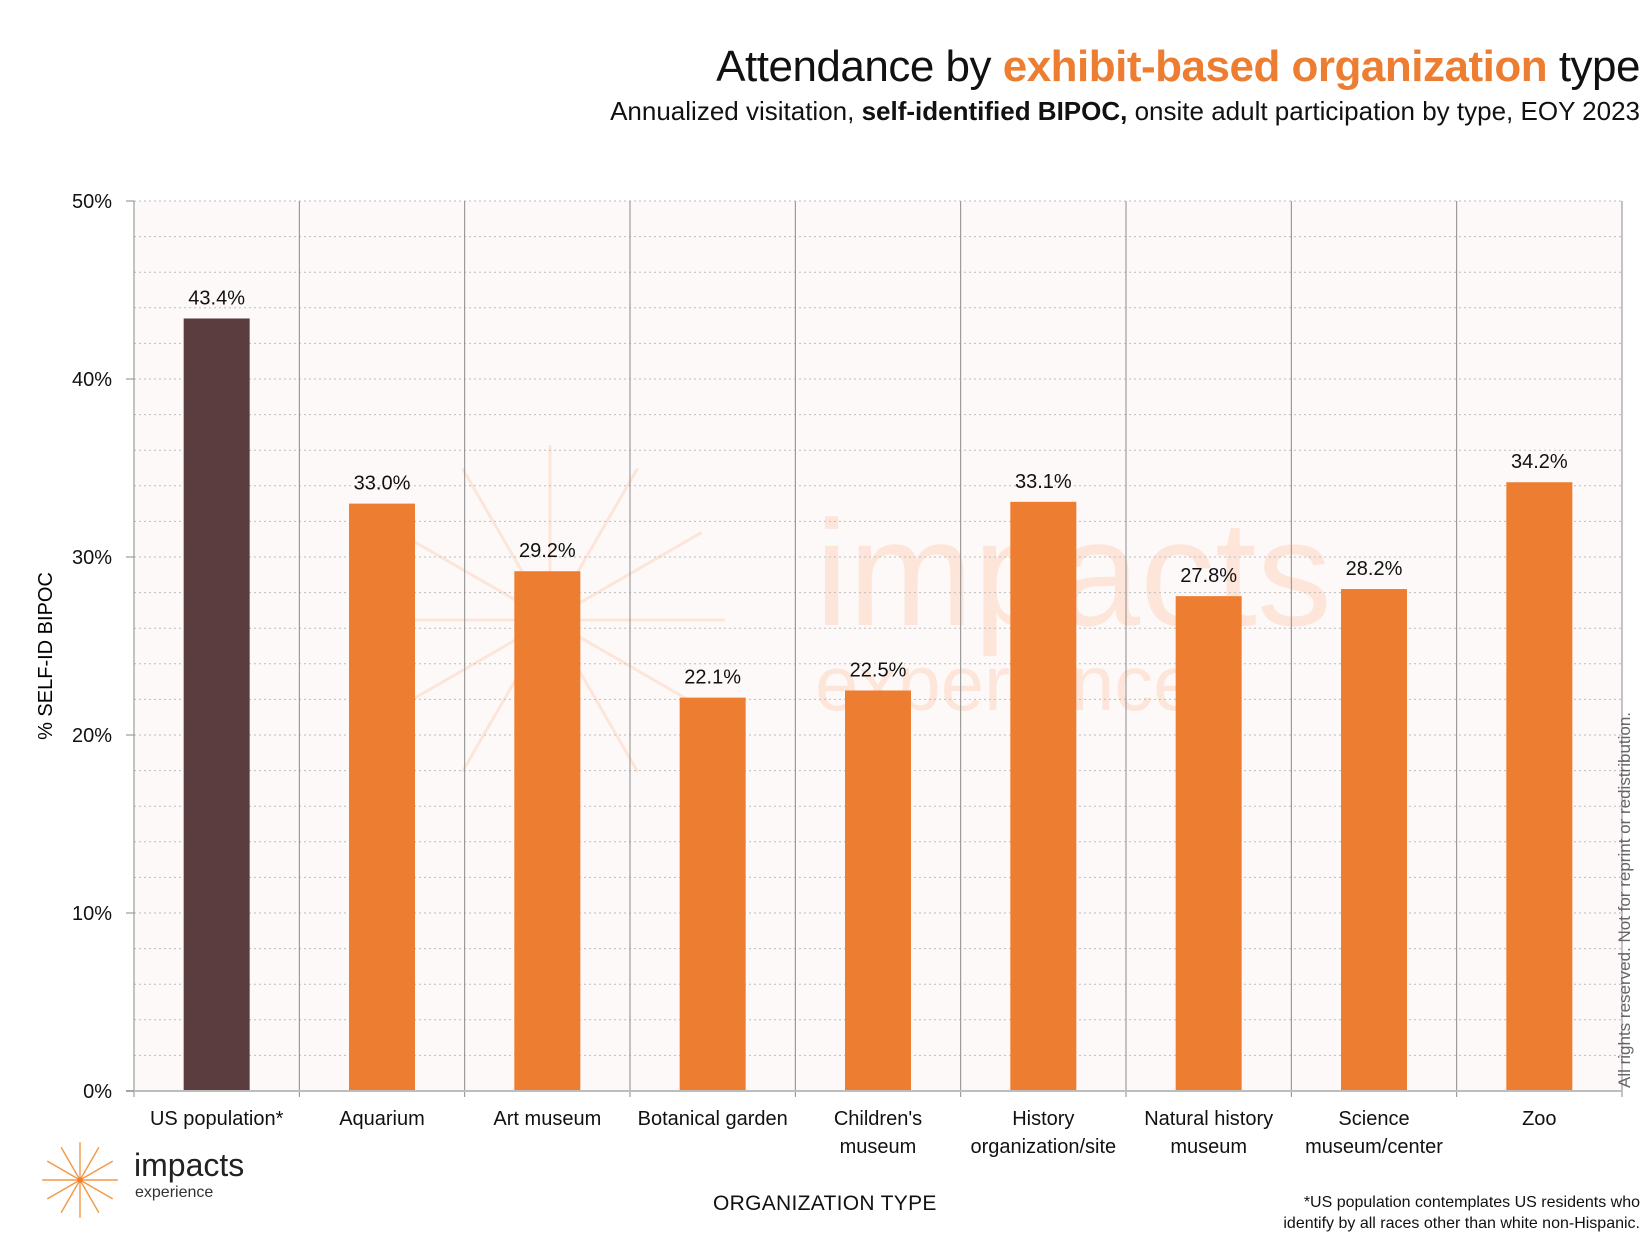  Describe the element at coordinates (1044, 1147) in the screenshot. I see `x-tick-label: organization/site` at that location.